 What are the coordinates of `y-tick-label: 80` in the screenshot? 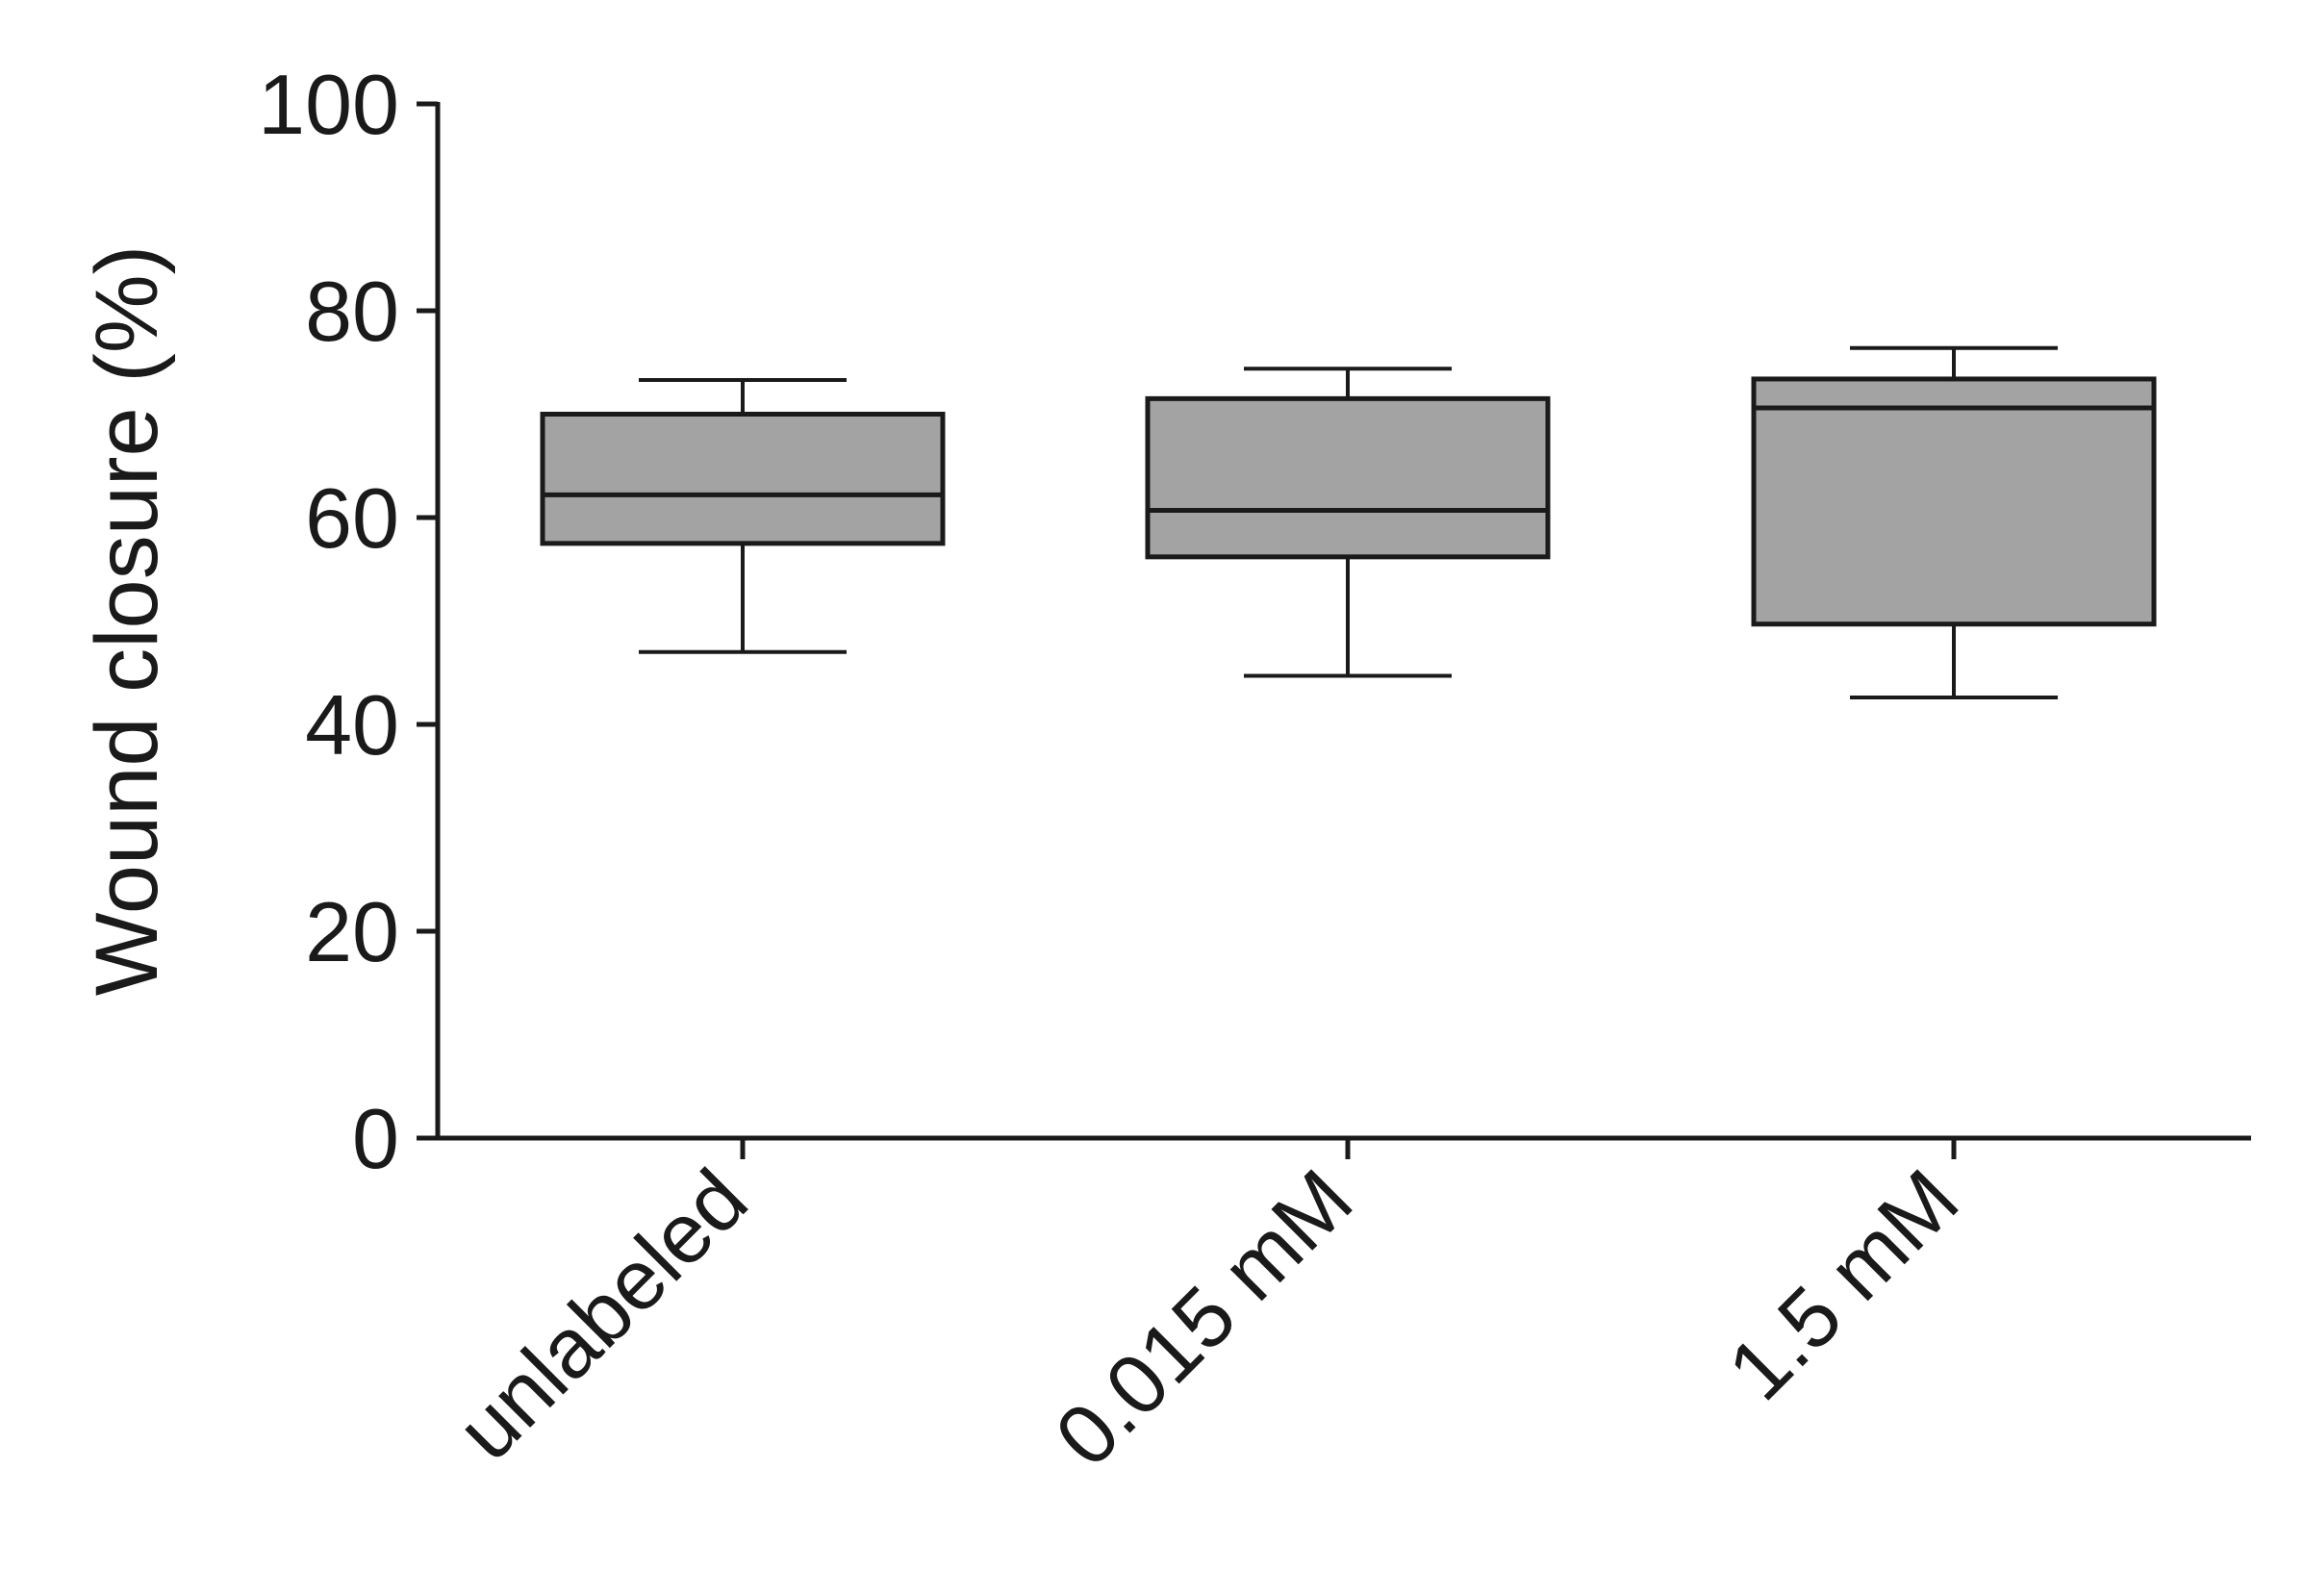 It's located at (352, 311).